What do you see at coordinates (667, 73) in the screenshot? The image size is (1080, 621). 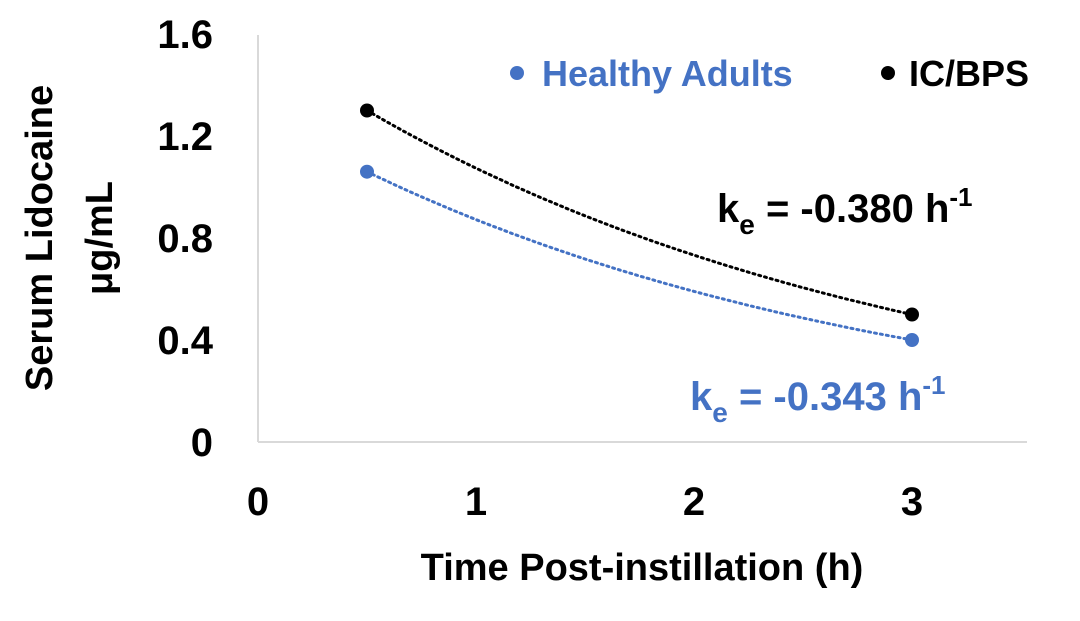 I see `legend-label-healthy: Healthy Adults` at bounding box center [667, 73].